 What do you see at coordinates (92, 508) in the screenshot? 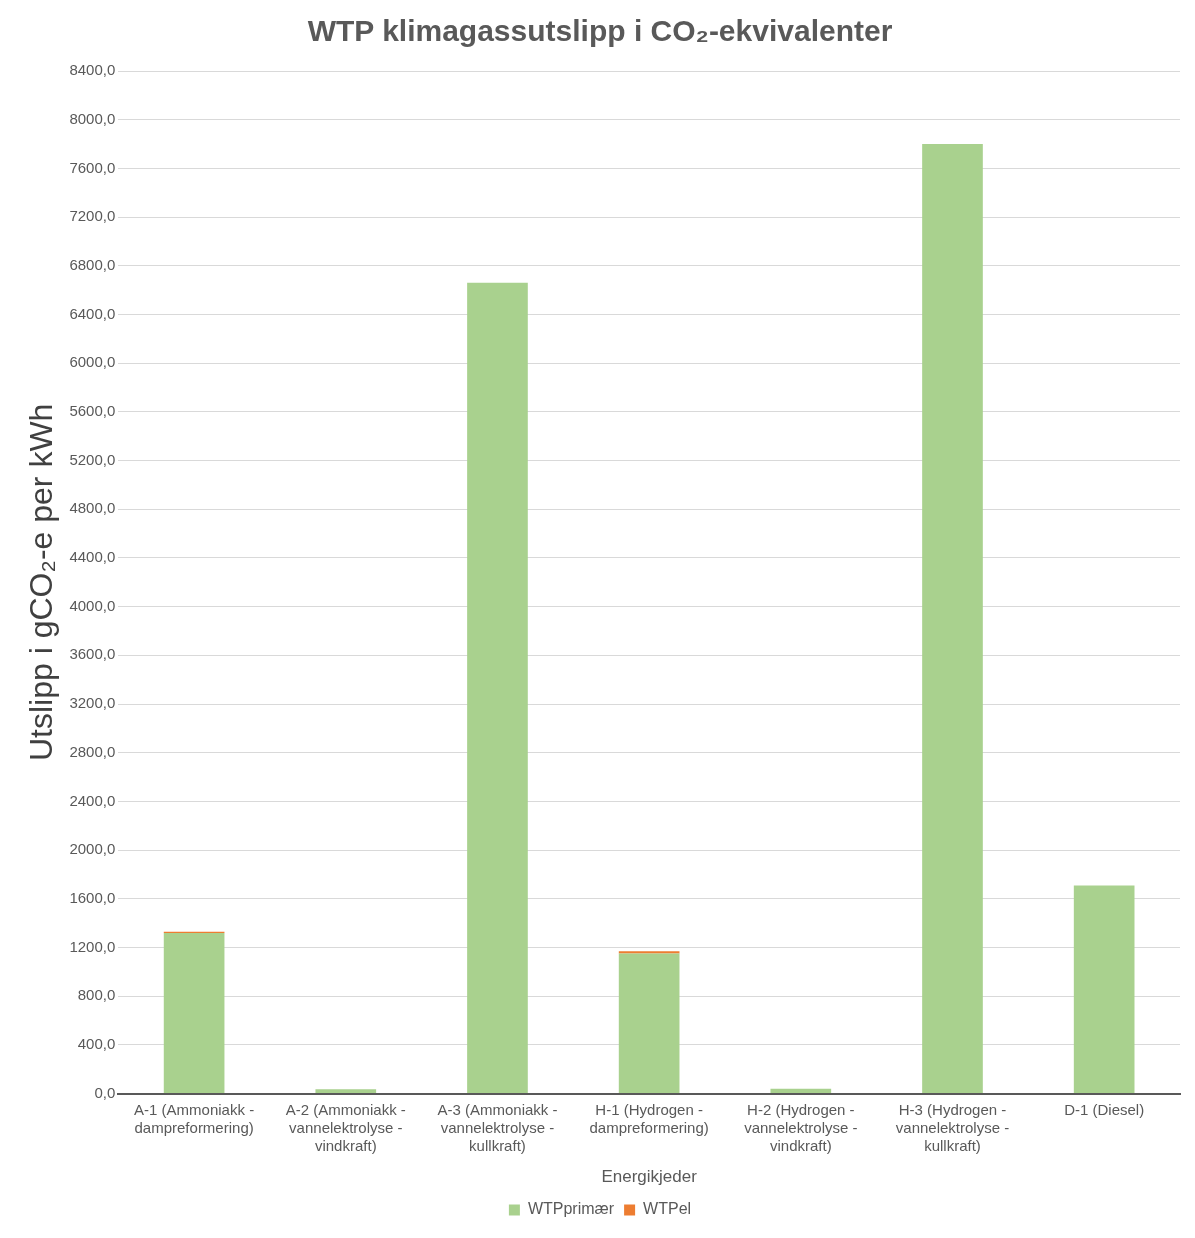
I see `y-tick-label: 4800,0` at bounding box center [92, 508].